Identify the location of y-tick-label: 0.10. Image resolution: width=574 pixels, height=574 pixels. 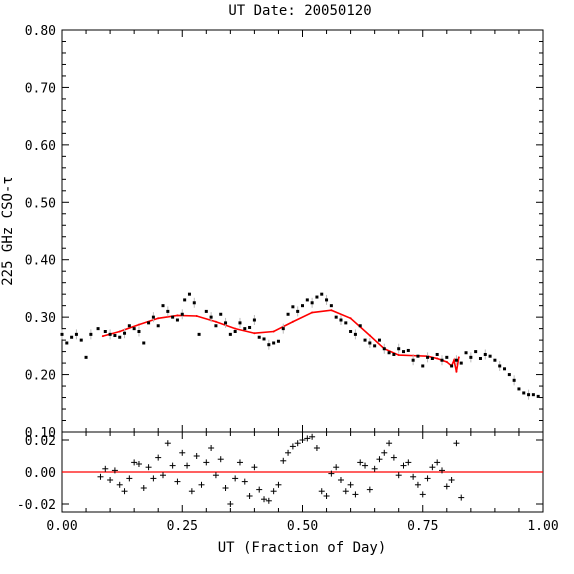
(40, 433).